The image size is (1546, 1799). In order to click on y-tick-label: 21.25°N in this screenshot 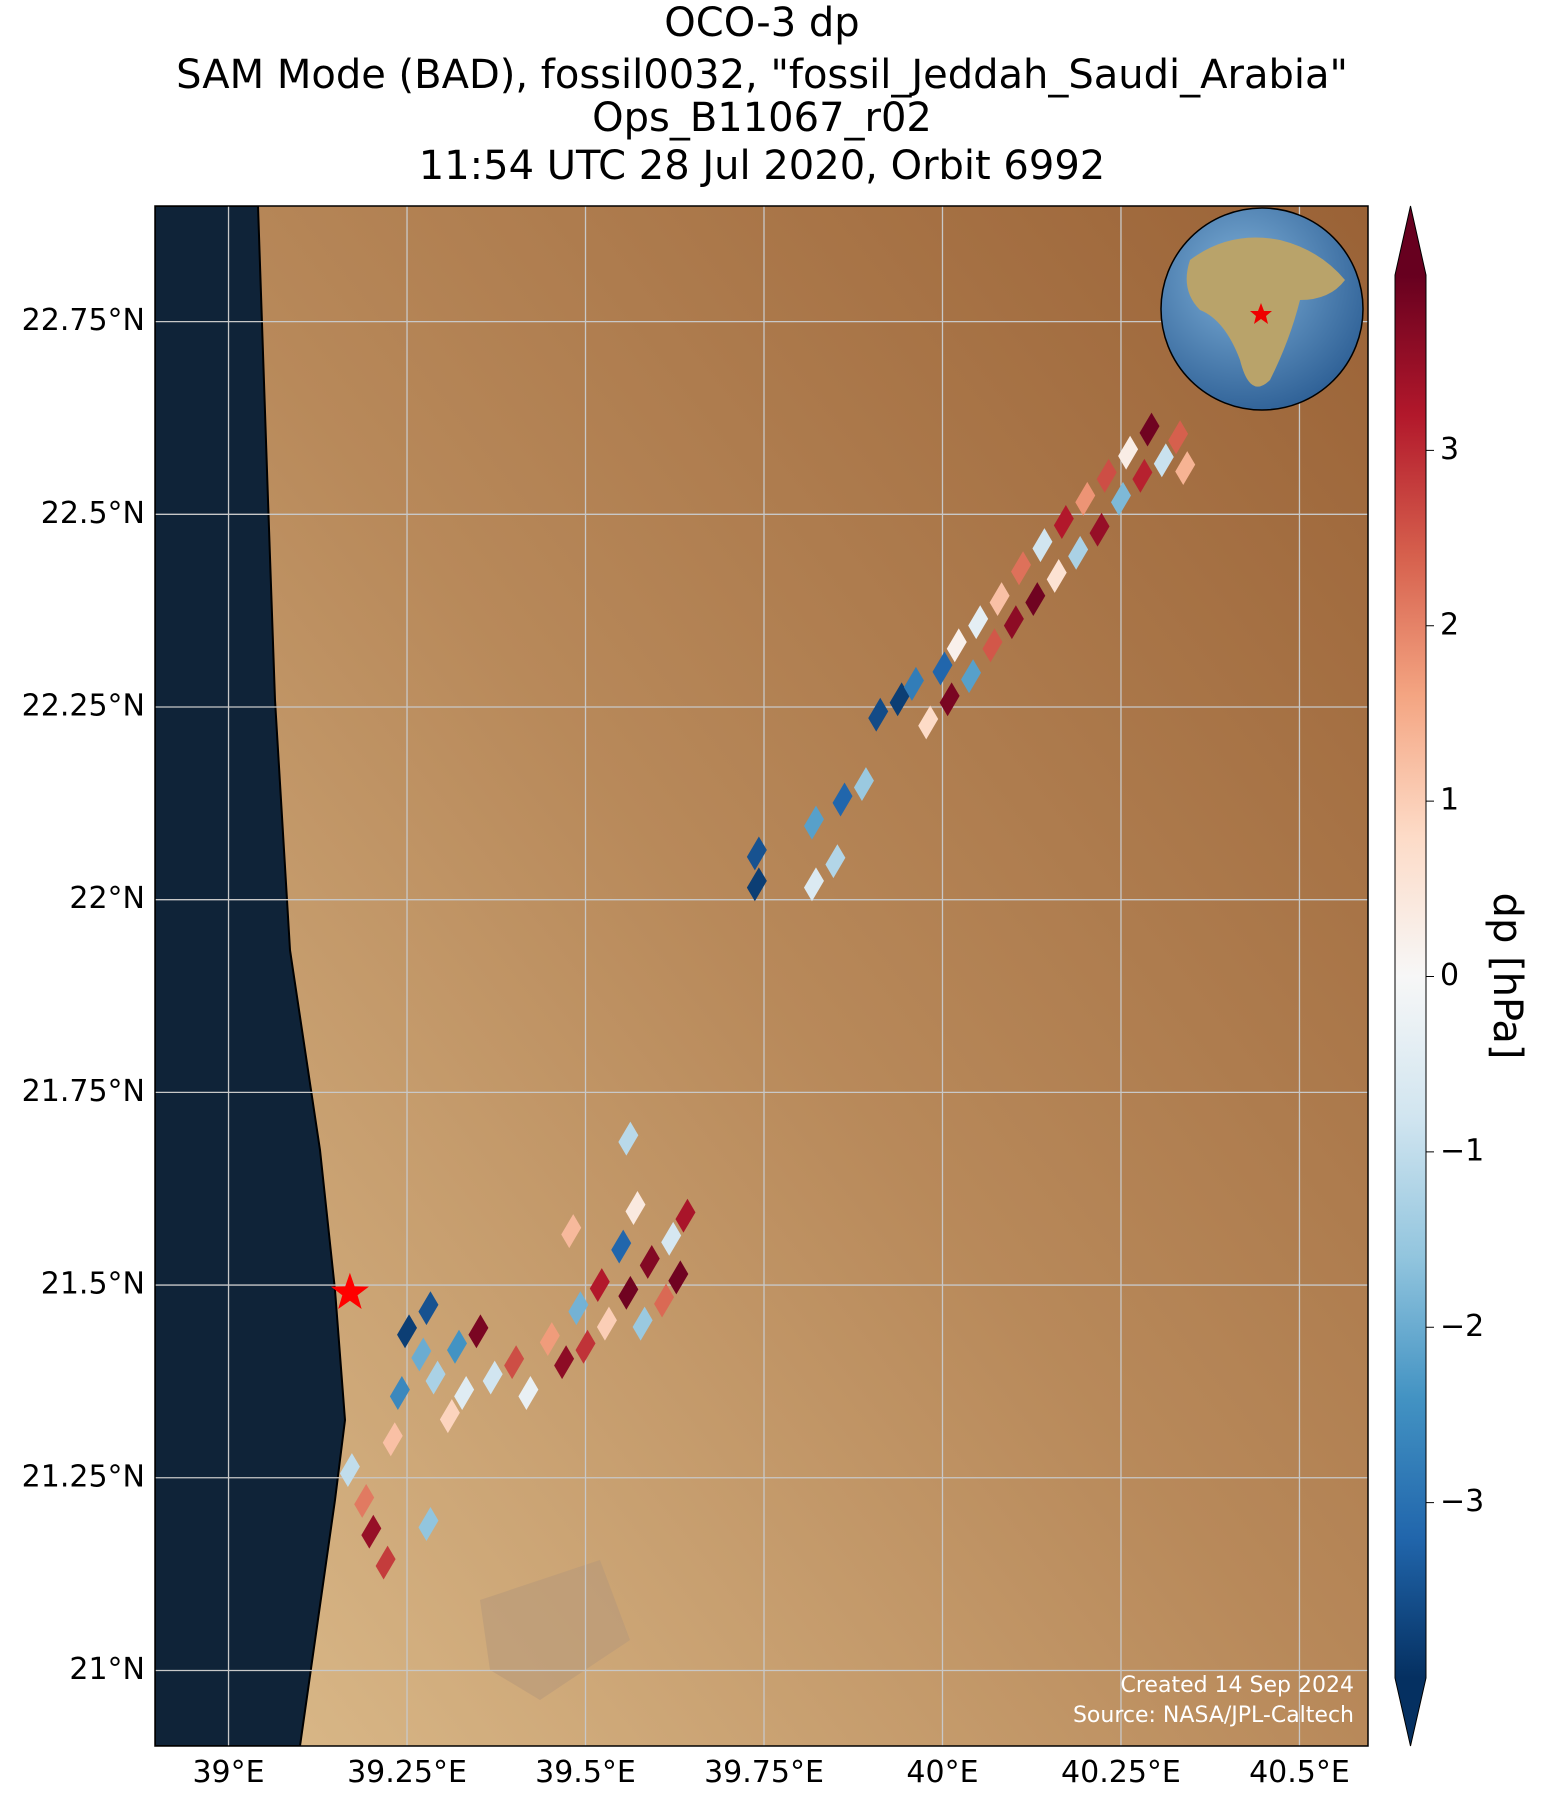, I will do `click(83, 1476)`.